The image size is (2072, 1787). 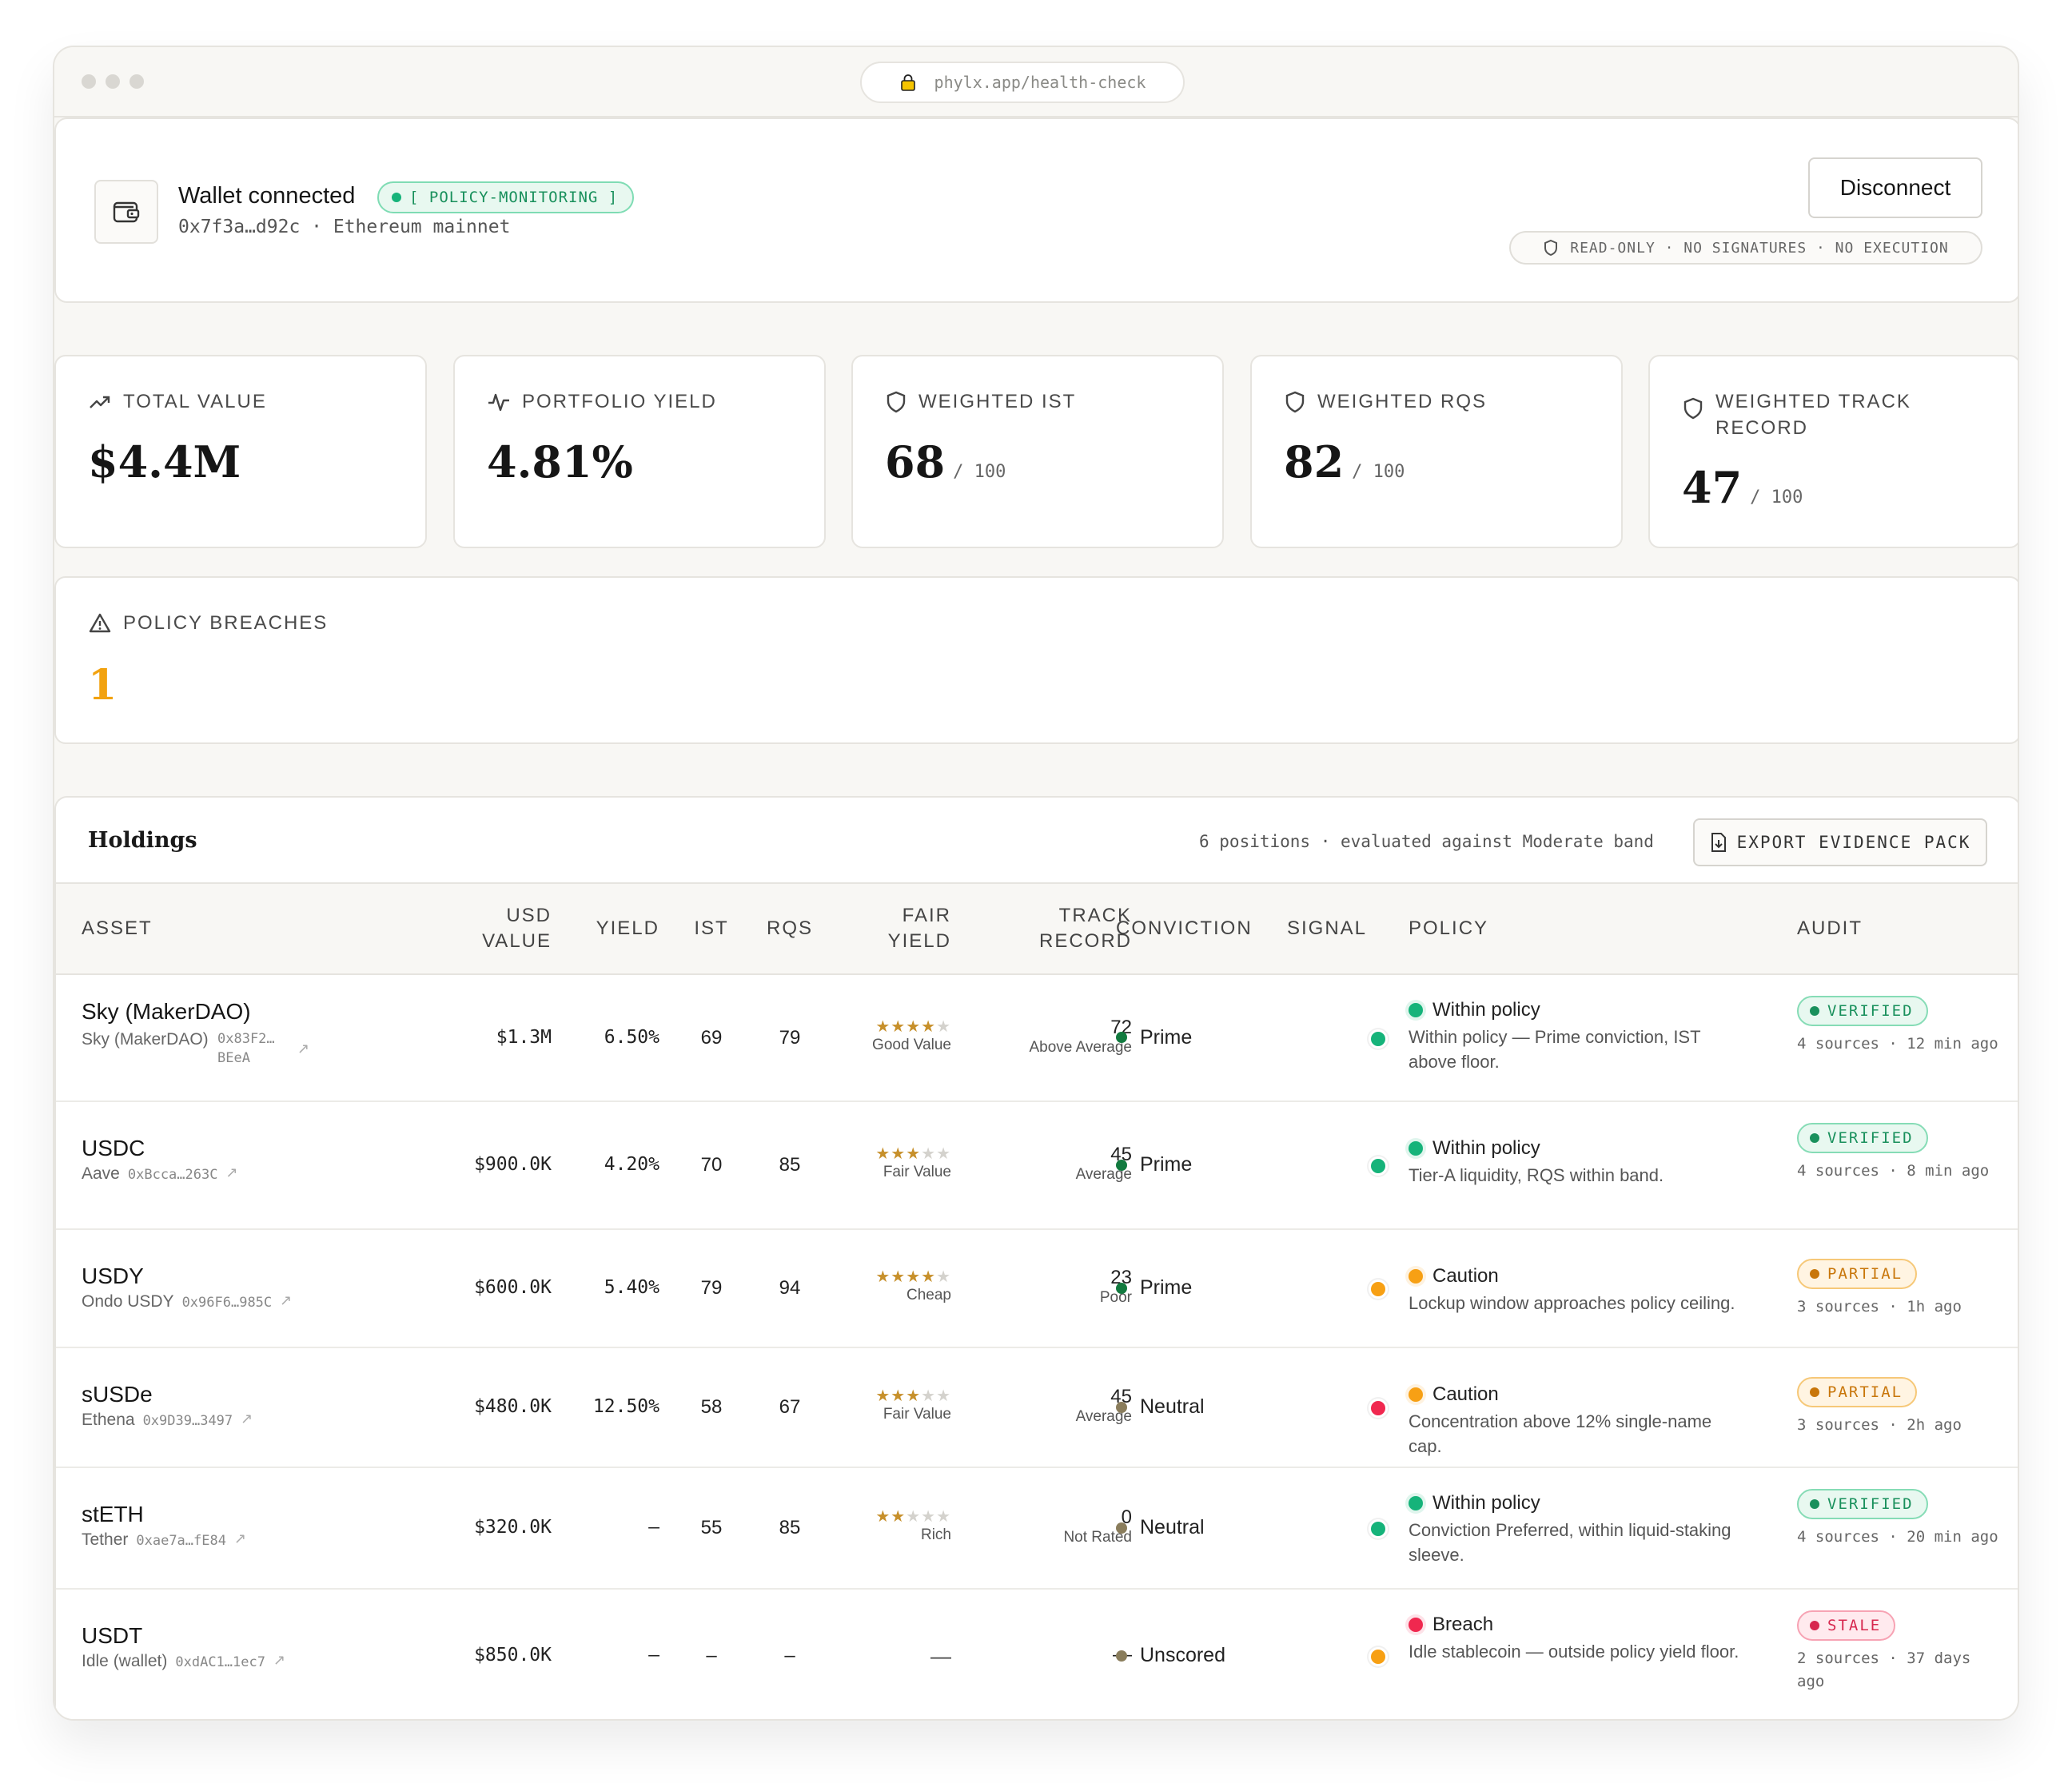 I want to click on policy-description: Tier-A liquidity, RQS within band., so click(x=1536, y=1175).